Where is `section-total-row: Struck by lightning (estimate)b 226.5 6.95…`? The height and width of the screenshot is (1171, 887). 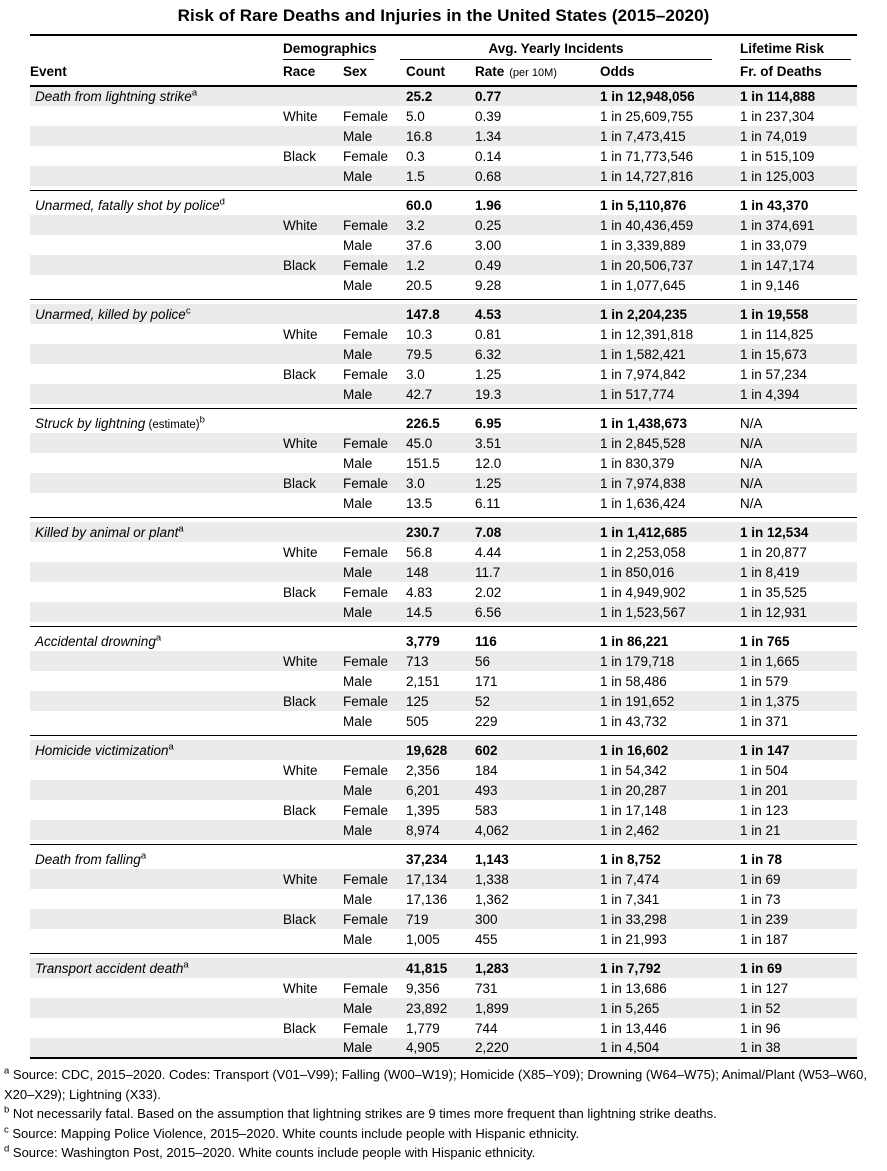 section-total-row: Struck by lightning (estimate)b 226.5 6.95… is located at coordinates (443, 423).